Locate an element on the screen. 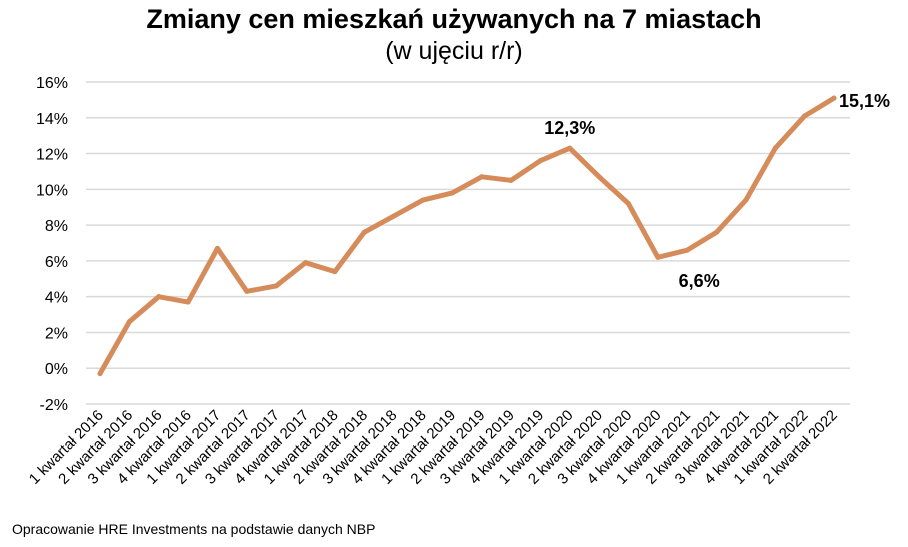 This screenshot has height=547, width=908. data-label: 12,3% is located at coordinates (569, 128).